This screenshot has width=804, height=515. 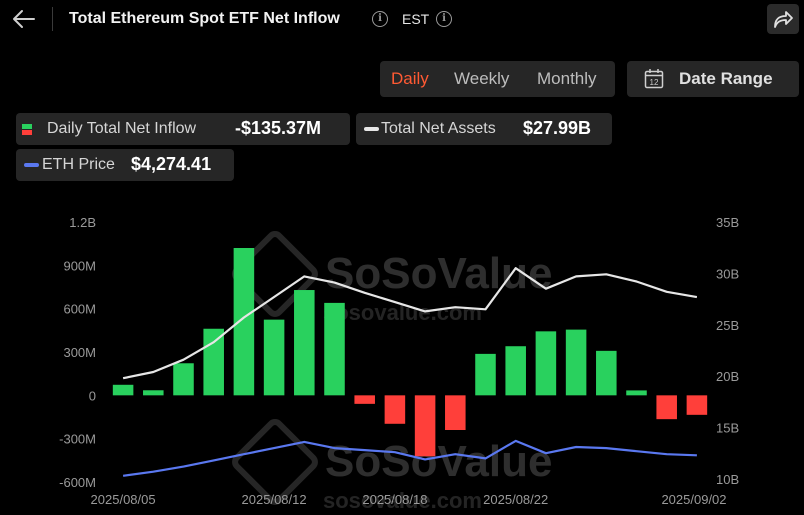 What do you see at coordinates (371, 129) in the screenshot?
I see `white-line-legend-icon` at bounding box center [371, 129].